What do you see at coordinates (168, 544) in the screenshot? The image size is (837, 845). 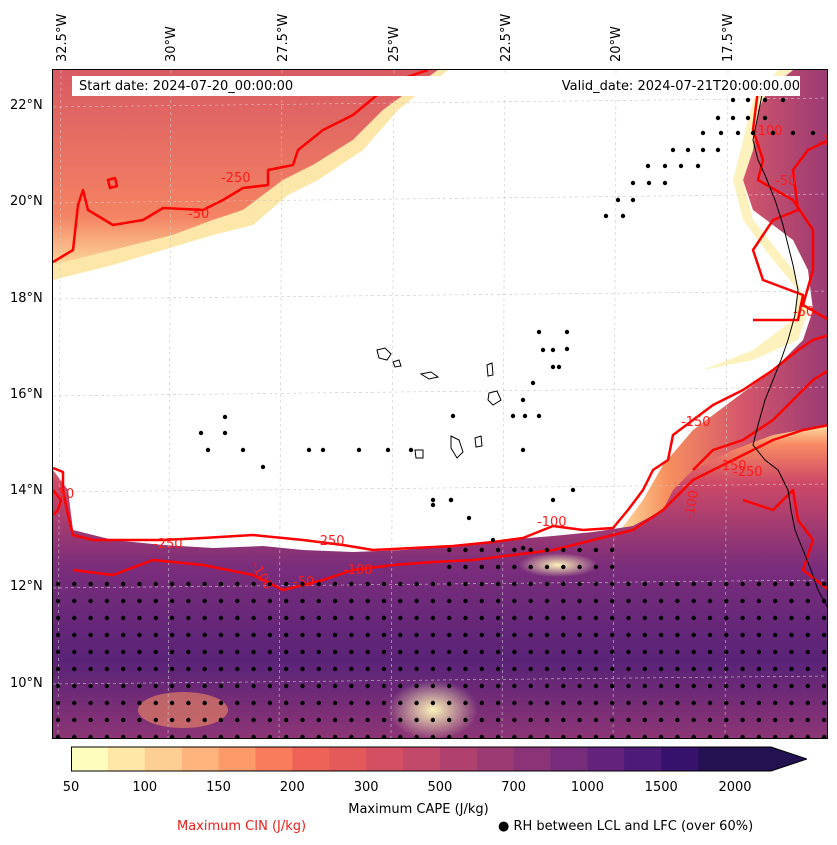 I see `contour-label: -250` at bounding box center [168, 544].